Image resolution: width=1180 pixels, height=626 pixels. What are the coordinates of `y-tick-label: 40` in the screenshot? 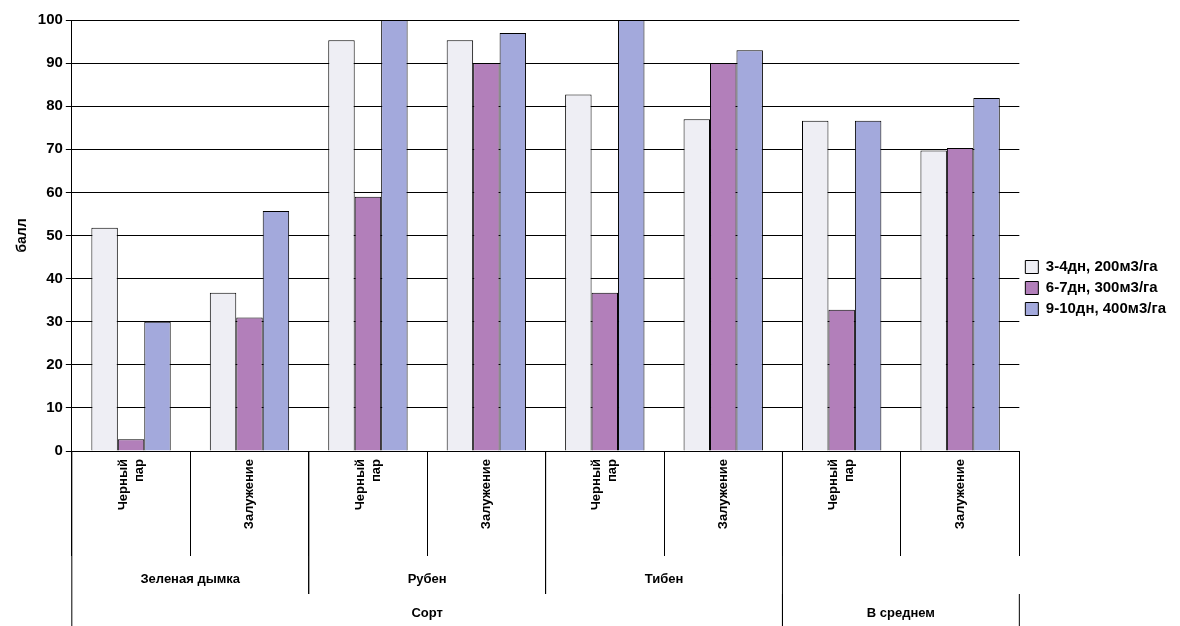 It's located at (54, 277).